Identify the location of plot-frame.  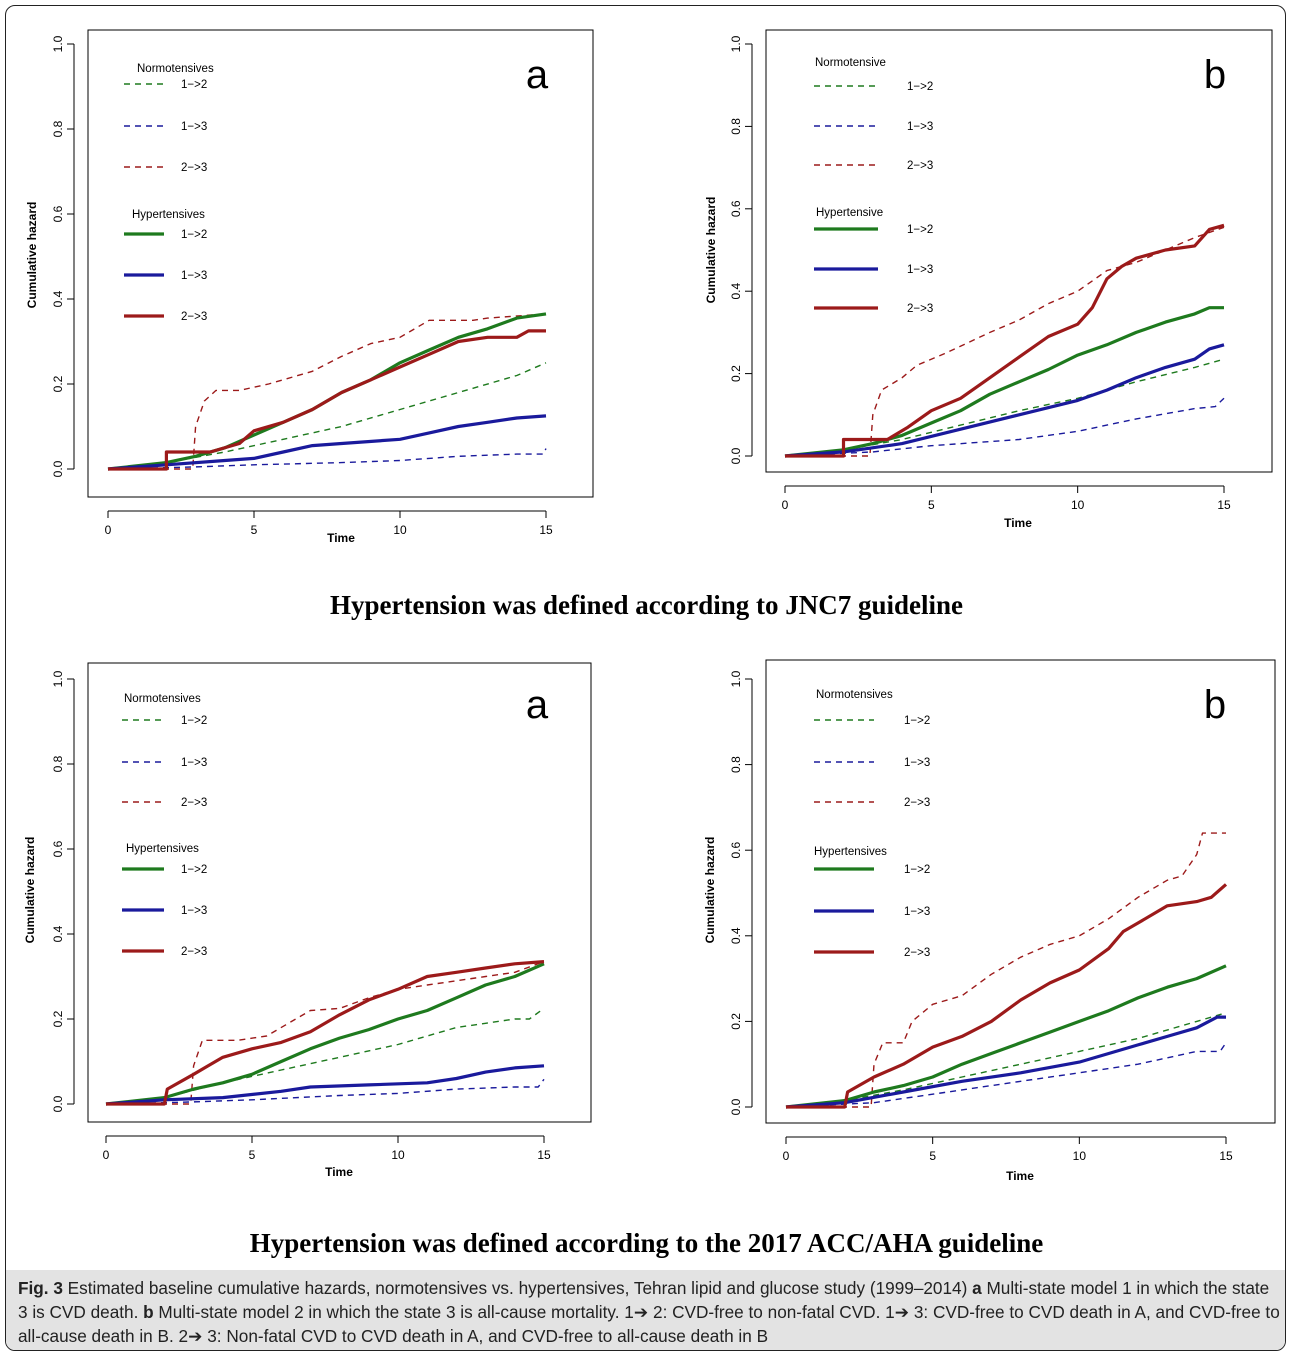
(1019, 251).